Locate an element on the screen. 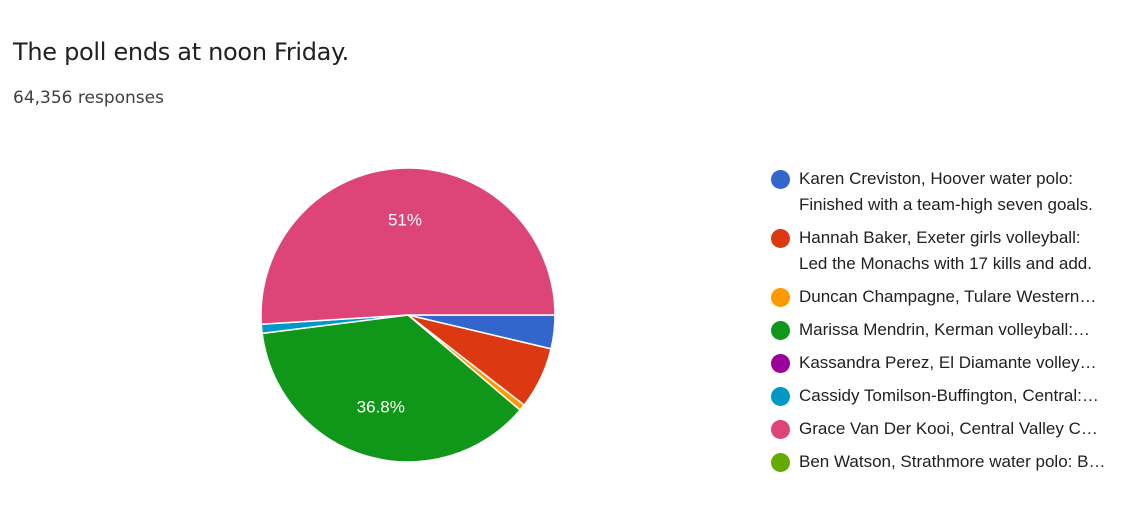  legend-label: Finished with a team-high seven goals. is located at coordinates (946, 204).